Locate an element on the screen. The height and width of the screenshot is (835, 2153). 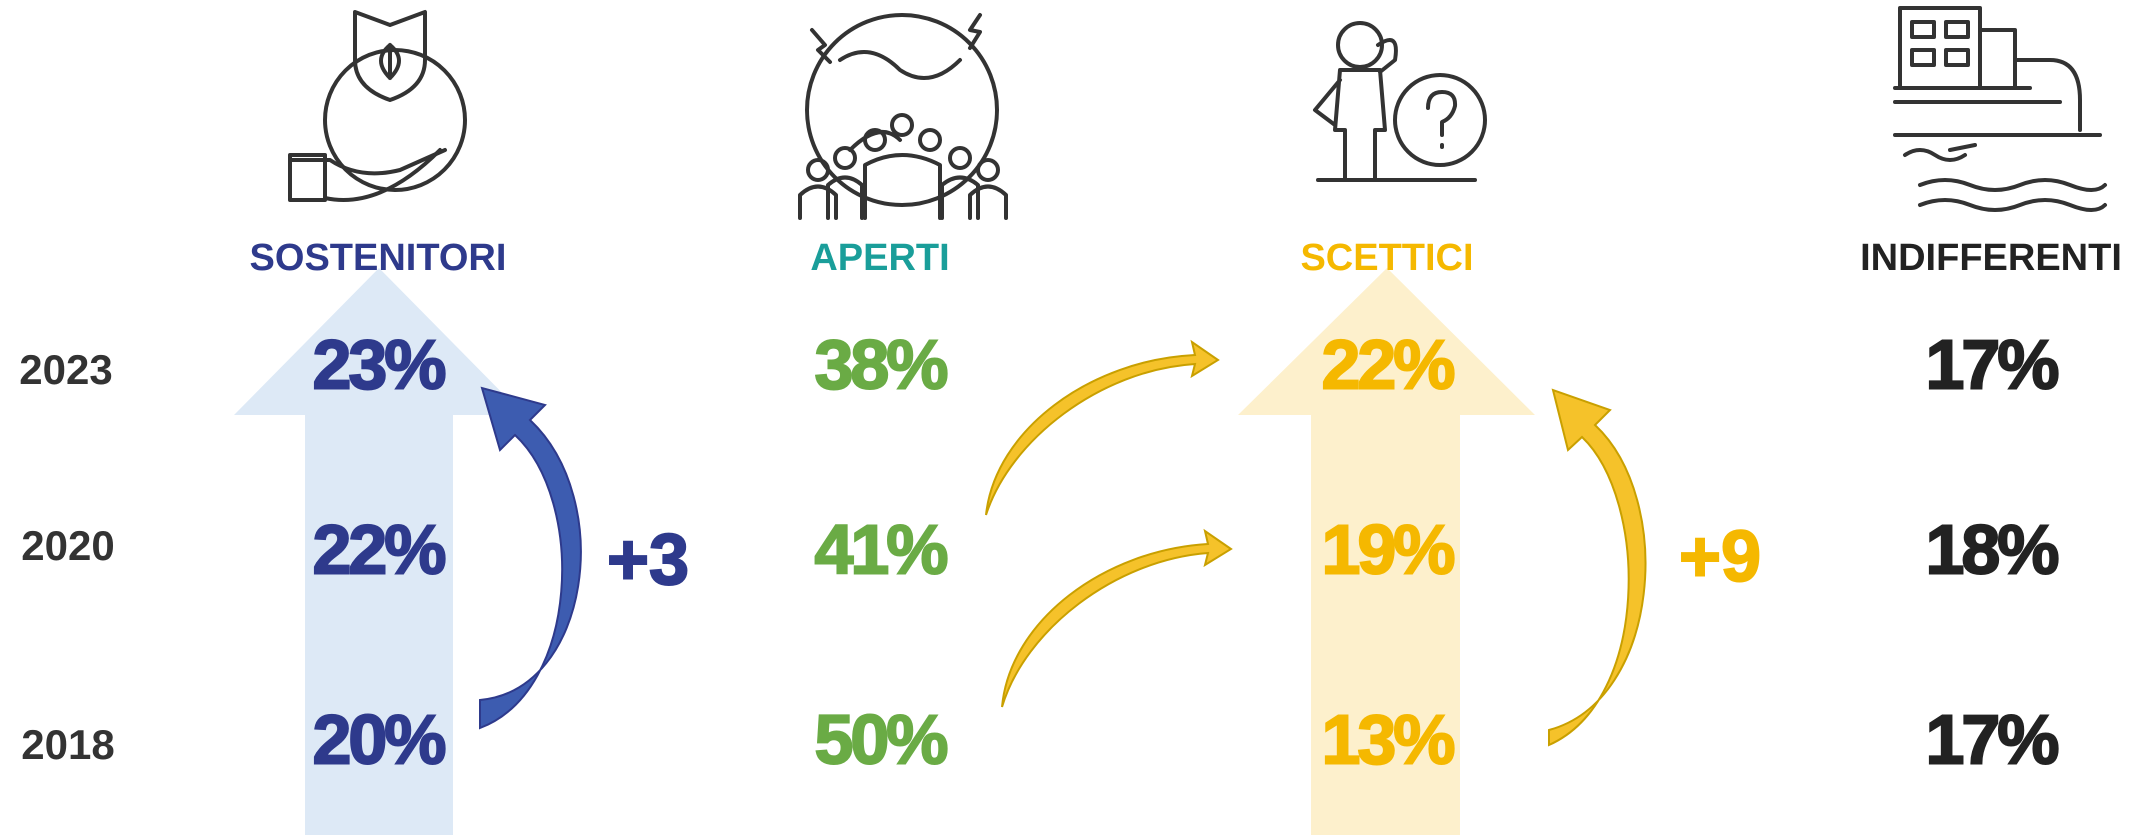
curve-arrow-yellow-bottom is located at coordinates (1117, 618).